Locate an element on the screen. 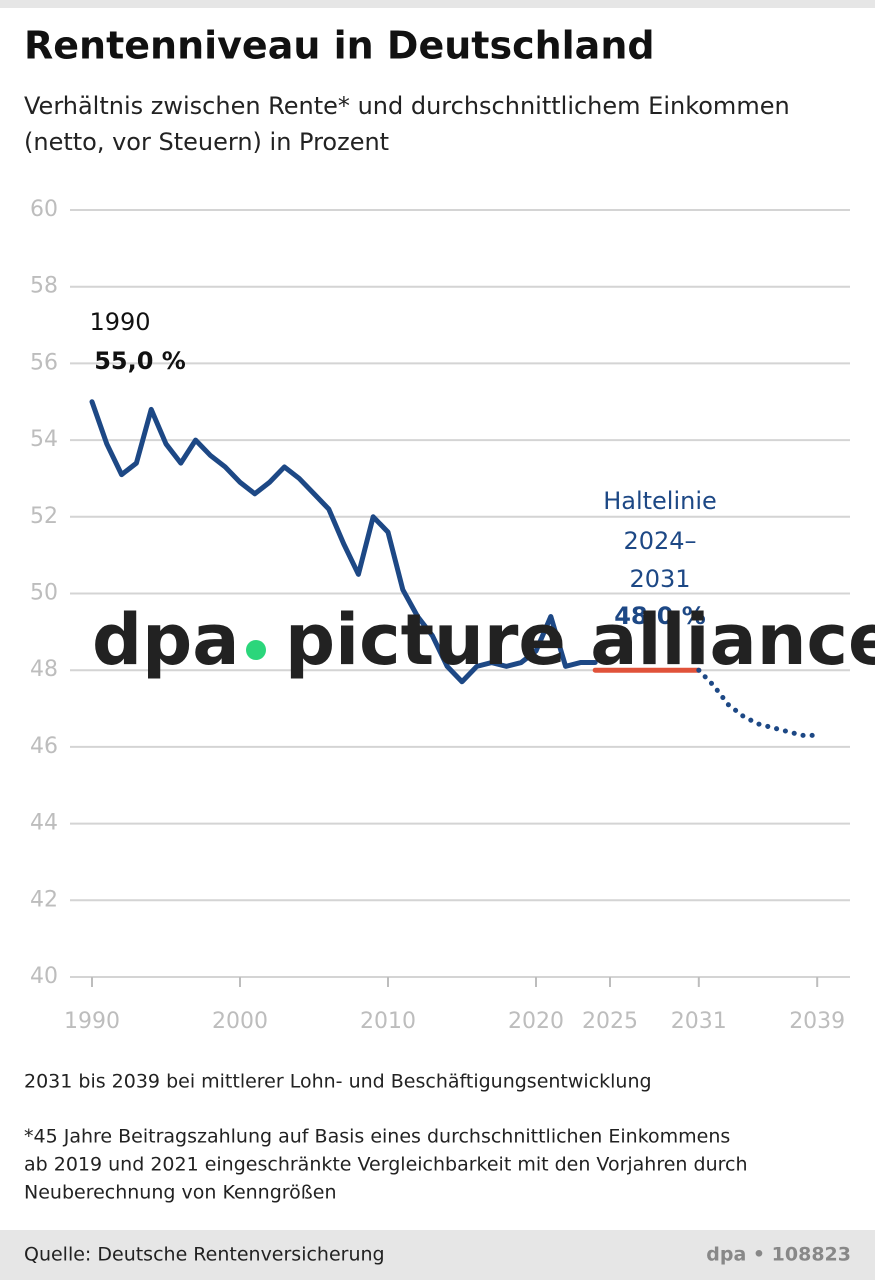  y-tick-label: 44 is located at coordinates (44, 823).